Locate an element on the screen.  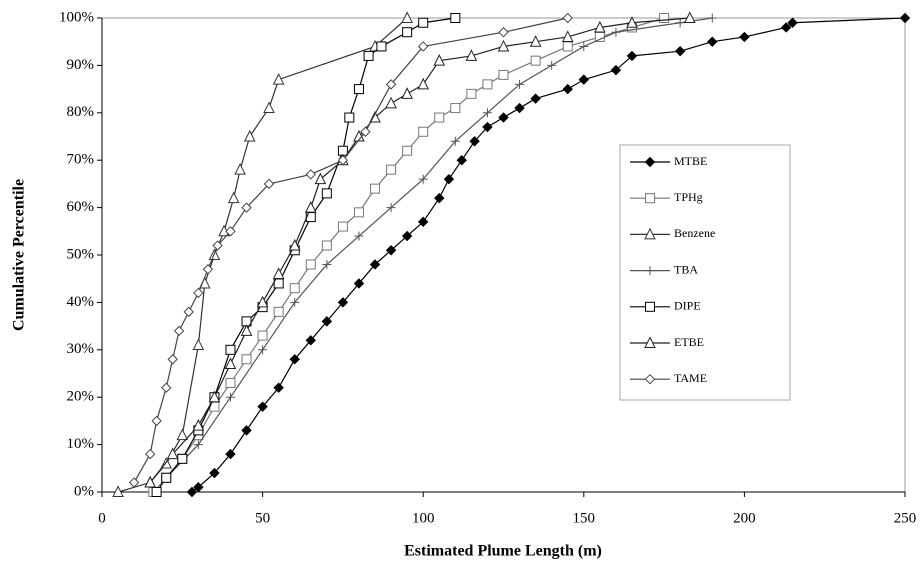
x-tick-label: 250 is located at coordinates (905, 518).